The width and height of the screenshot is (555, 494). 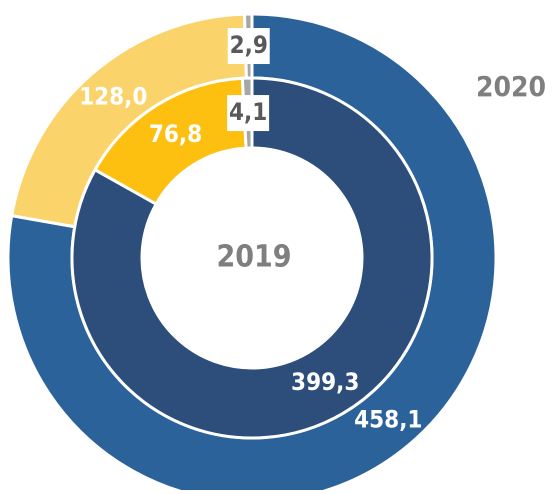 I want to click on value-label: 76,8, so click(x=175, y=134).